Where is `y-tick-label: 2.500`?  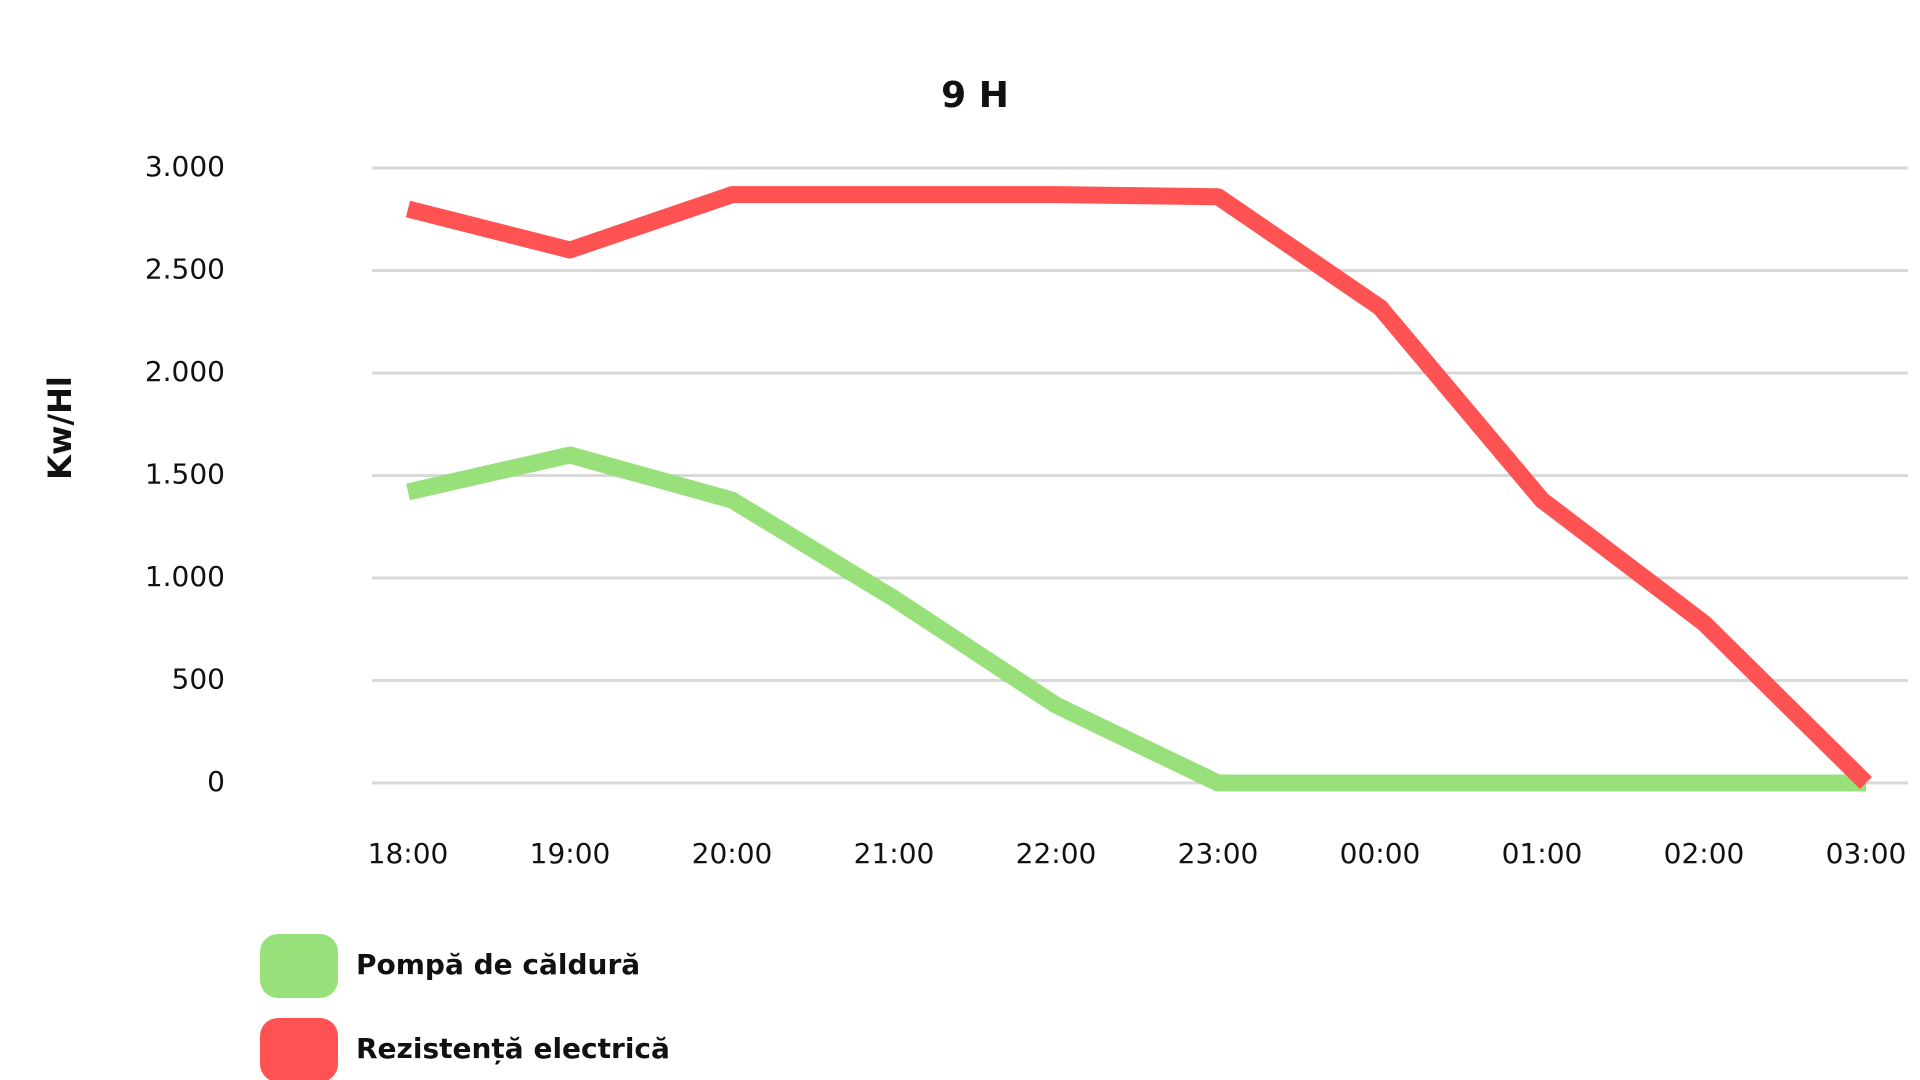 y-tick-label: 2.500 is located at coordinates (185, 269).